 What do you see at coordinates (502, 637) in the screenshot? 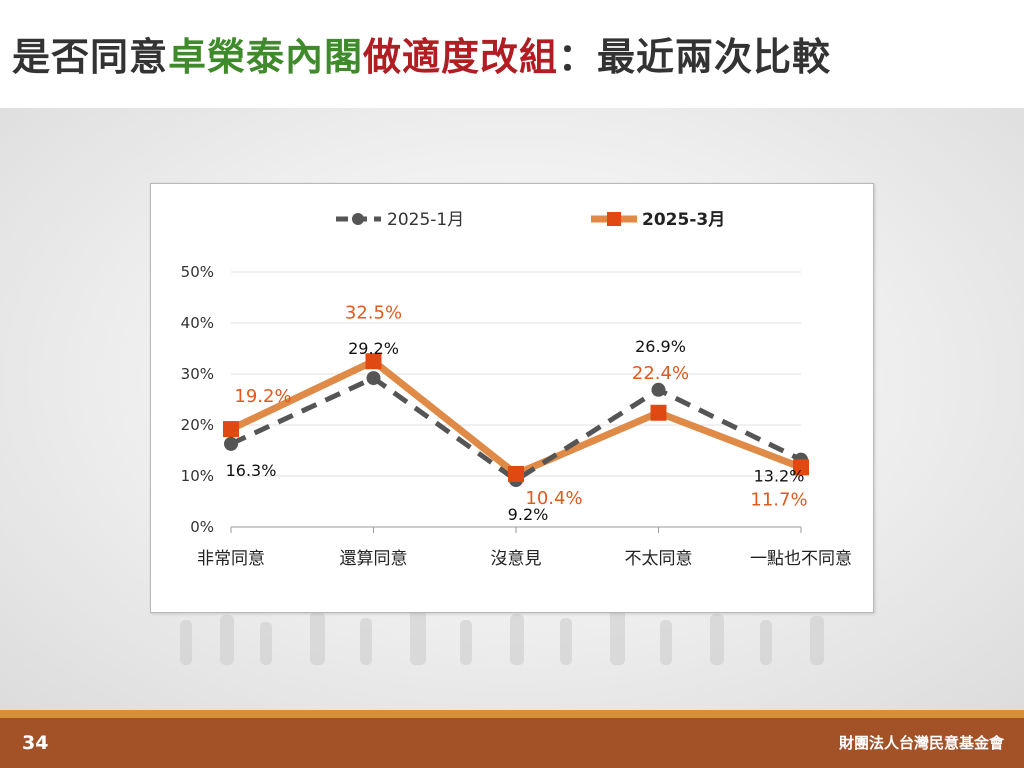
I see `crowd-silhouette-decoration` at bounding box center [502, 637].